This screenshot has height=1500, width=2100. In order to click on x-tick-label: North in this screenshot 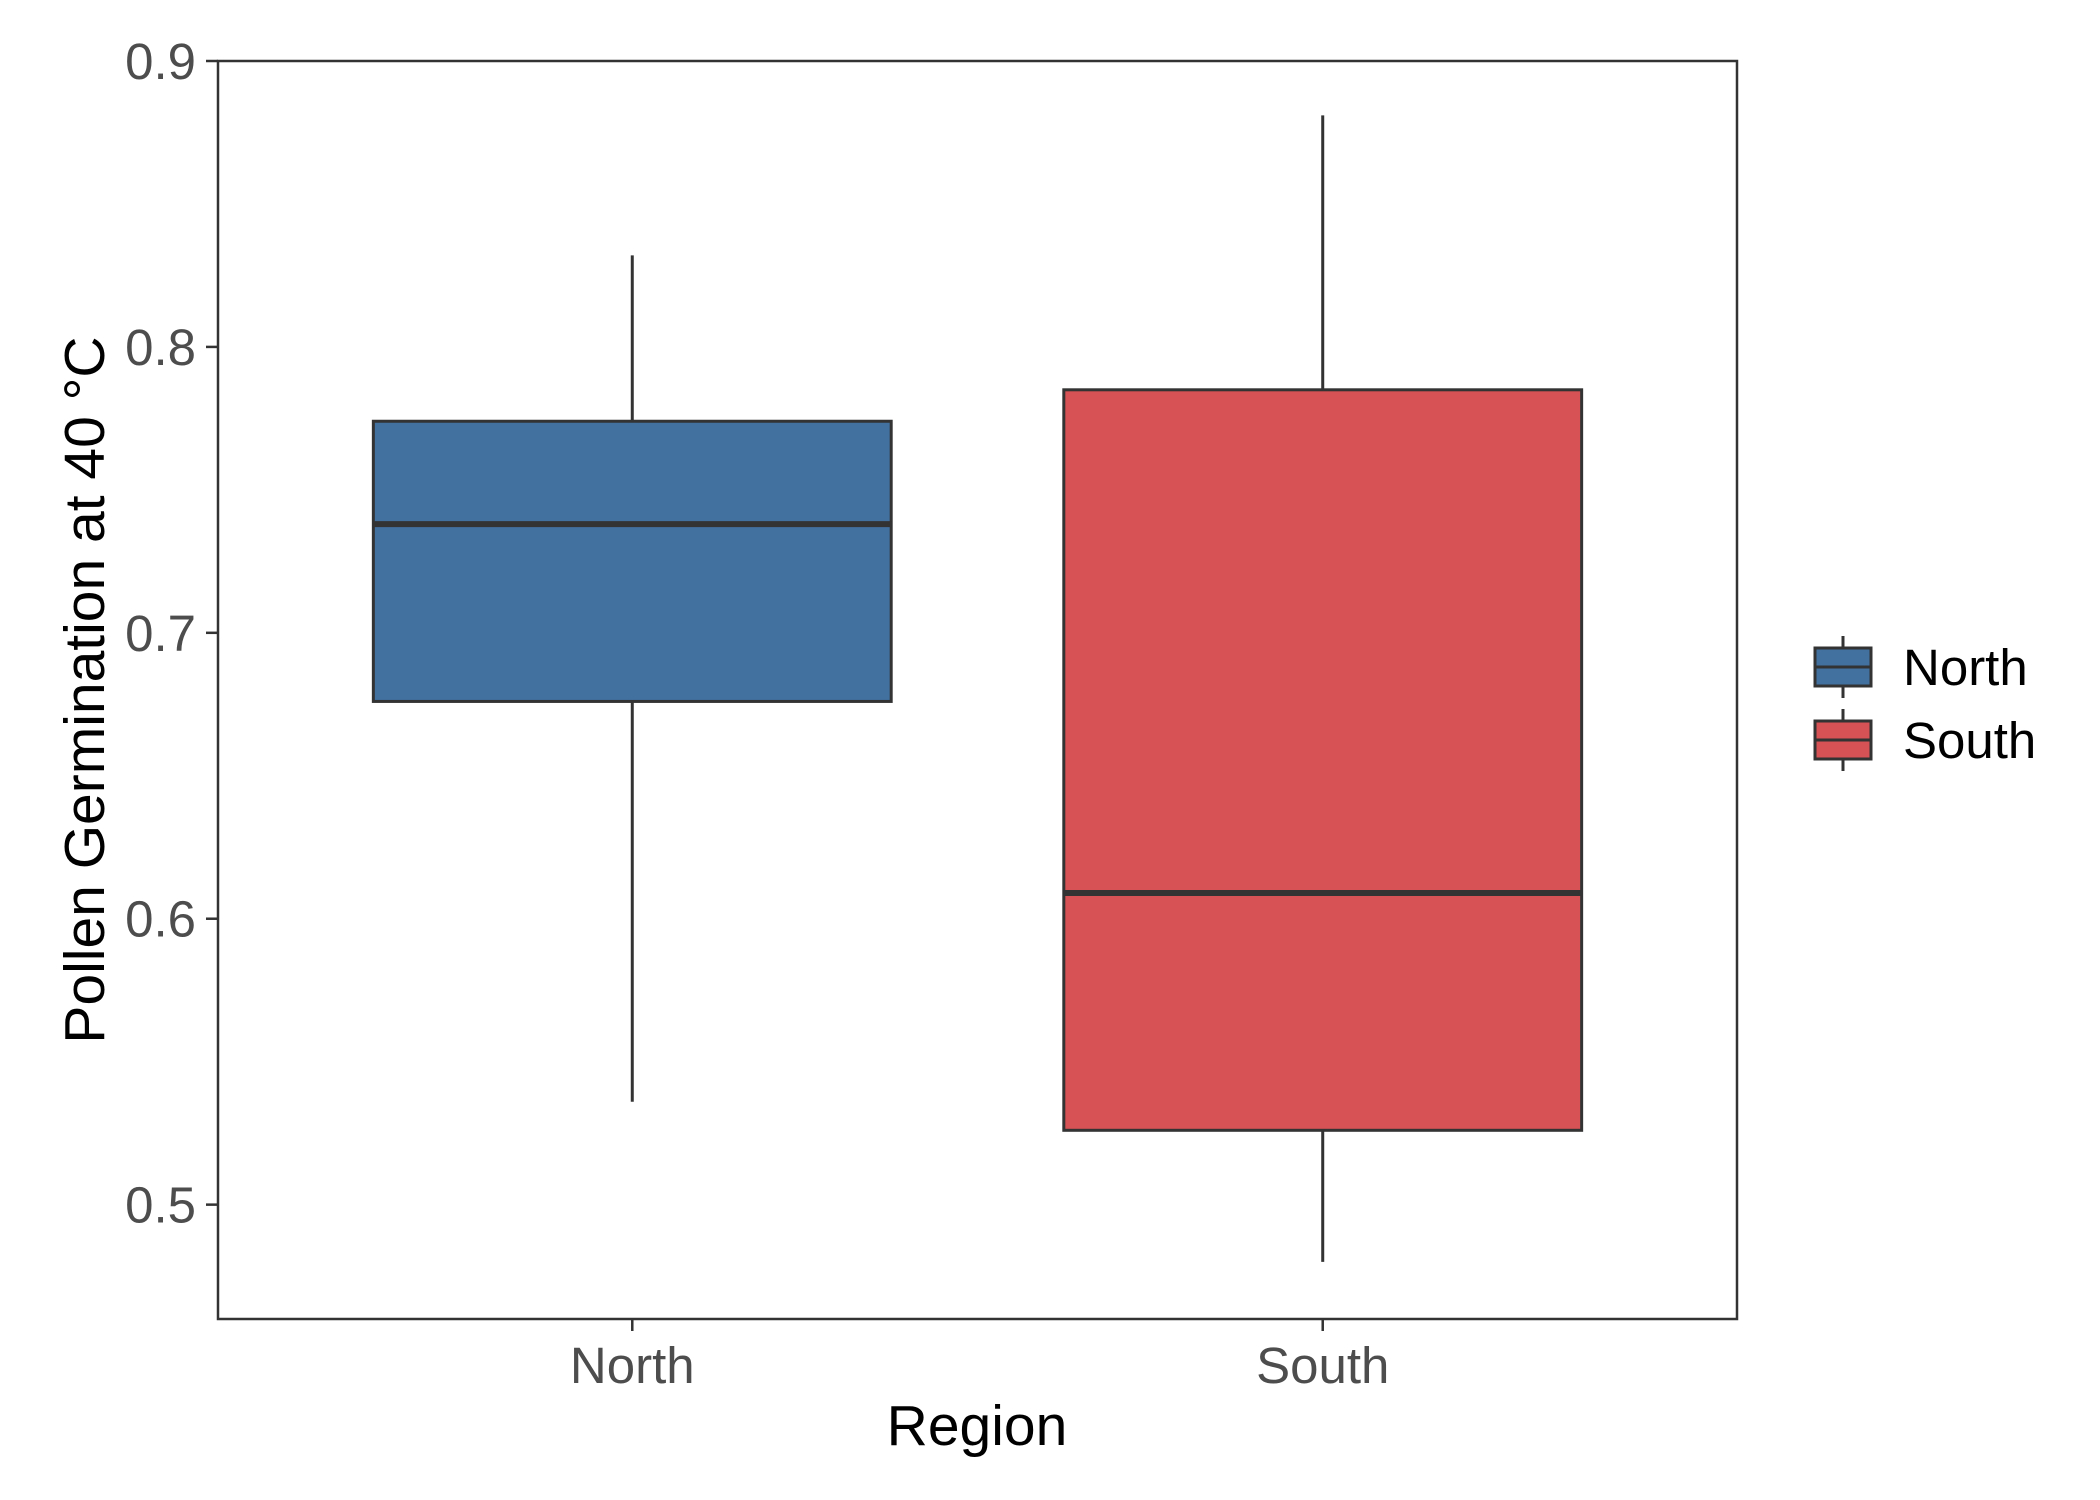, I will do `click(632, 1365)`.